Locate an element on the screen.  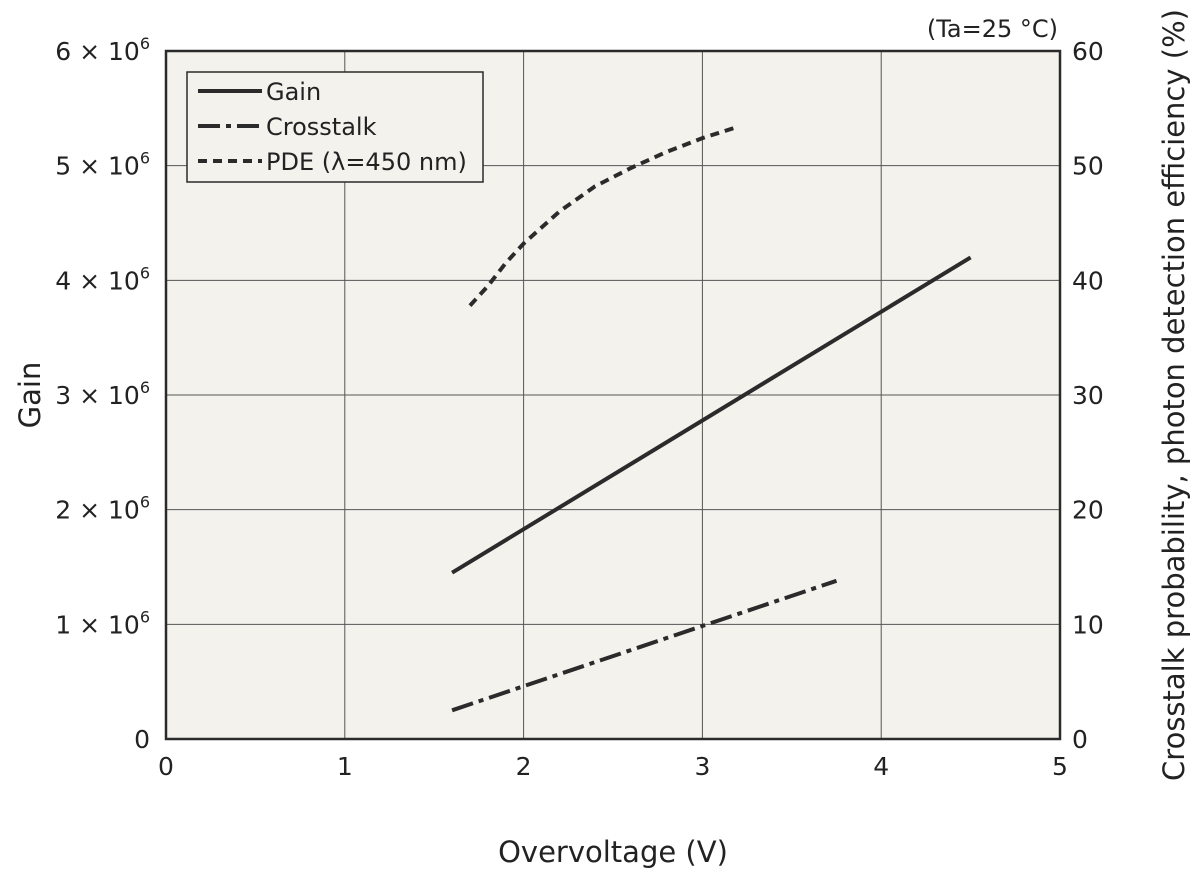
x-tick-label: 1 is located at coordinates (345, 766).